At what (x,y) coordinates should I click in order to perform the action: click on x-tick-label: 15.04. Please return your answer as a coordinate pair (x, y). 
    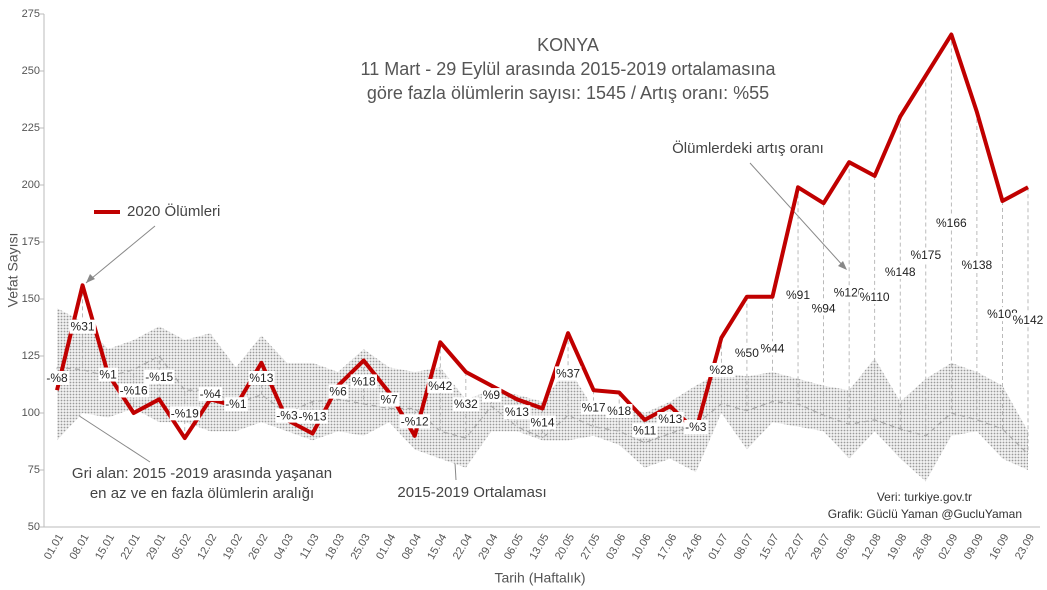
    Looking at the image, I should click on (437, 547).